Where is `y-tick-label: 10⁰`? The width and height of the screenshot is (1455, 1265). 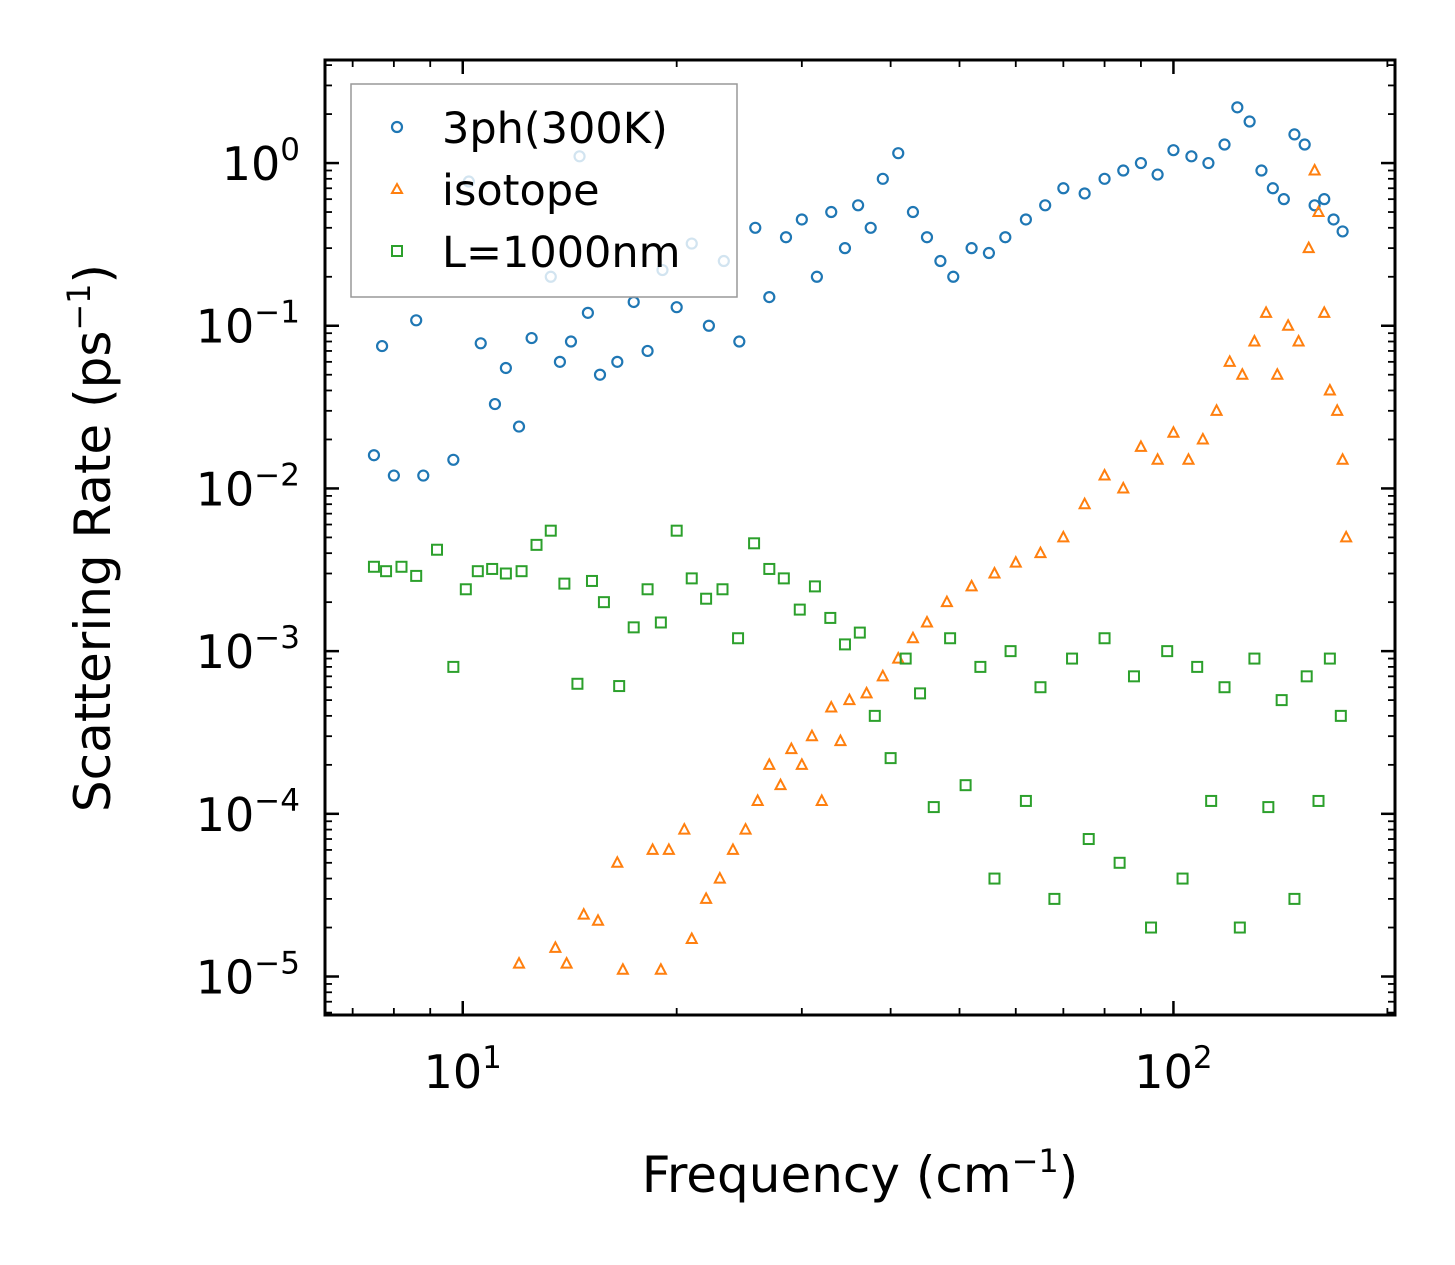 y-tick-label: 10⁰ is located at coordinates (261, 161).